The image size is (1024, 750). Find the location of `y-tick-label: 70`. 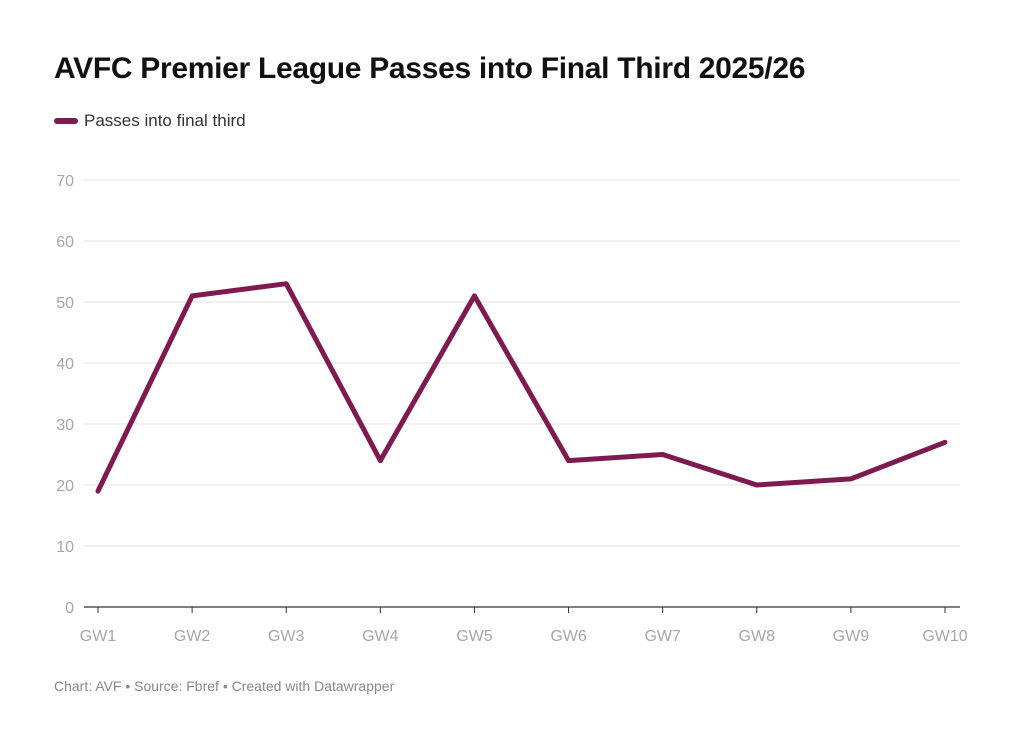

y-tick-label: 70 is located at coordinates (65, 181).